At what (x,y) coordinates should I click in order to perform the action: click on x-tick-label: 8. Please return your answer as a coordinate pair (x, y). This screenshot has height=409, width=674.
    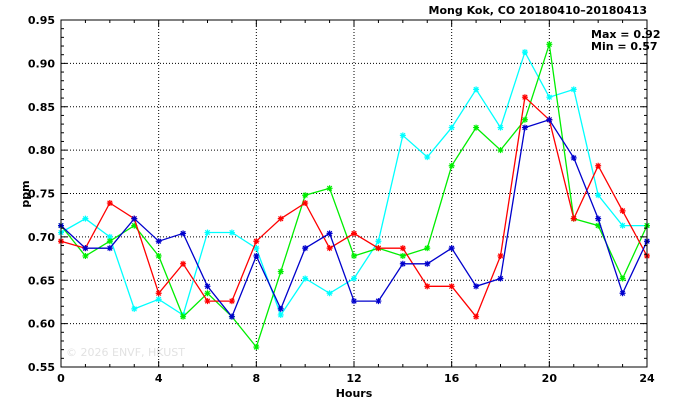
    Looking at the image, I should click on (257, 378).